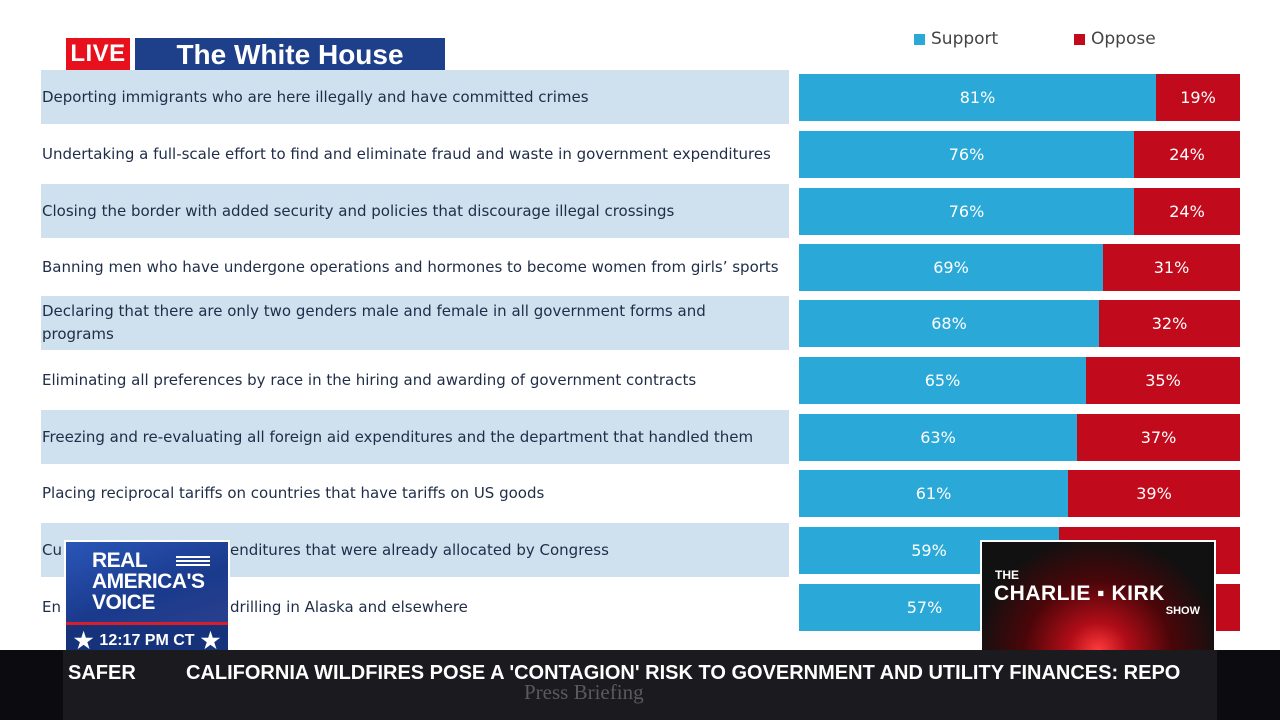 The image size is (1280, 720). I want to click on oppose-value-label: 39%, so click(1154, 493).